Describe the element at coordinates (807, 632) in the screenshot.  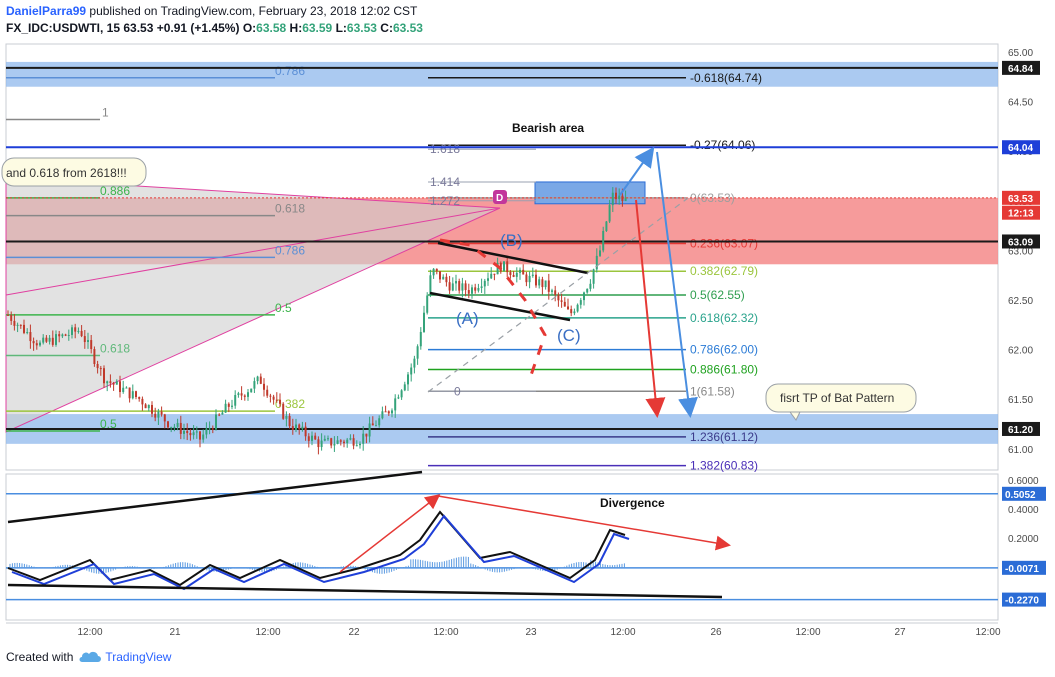
I see `time-axis-tick-8: 12:00` at that location.